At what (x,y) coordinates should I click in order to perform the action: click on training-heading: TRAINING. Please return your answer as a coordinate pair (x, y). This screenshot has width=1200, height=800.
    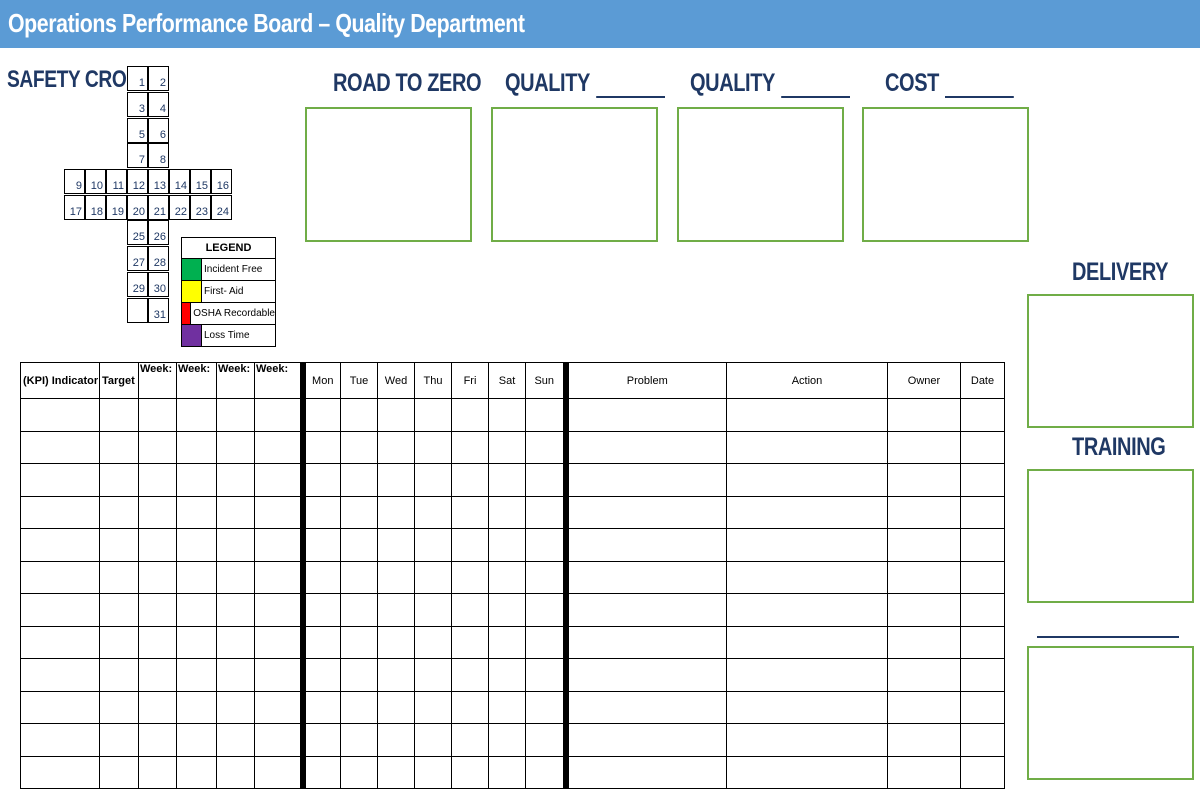
    Looking at the image, I should click on (1119, 447).